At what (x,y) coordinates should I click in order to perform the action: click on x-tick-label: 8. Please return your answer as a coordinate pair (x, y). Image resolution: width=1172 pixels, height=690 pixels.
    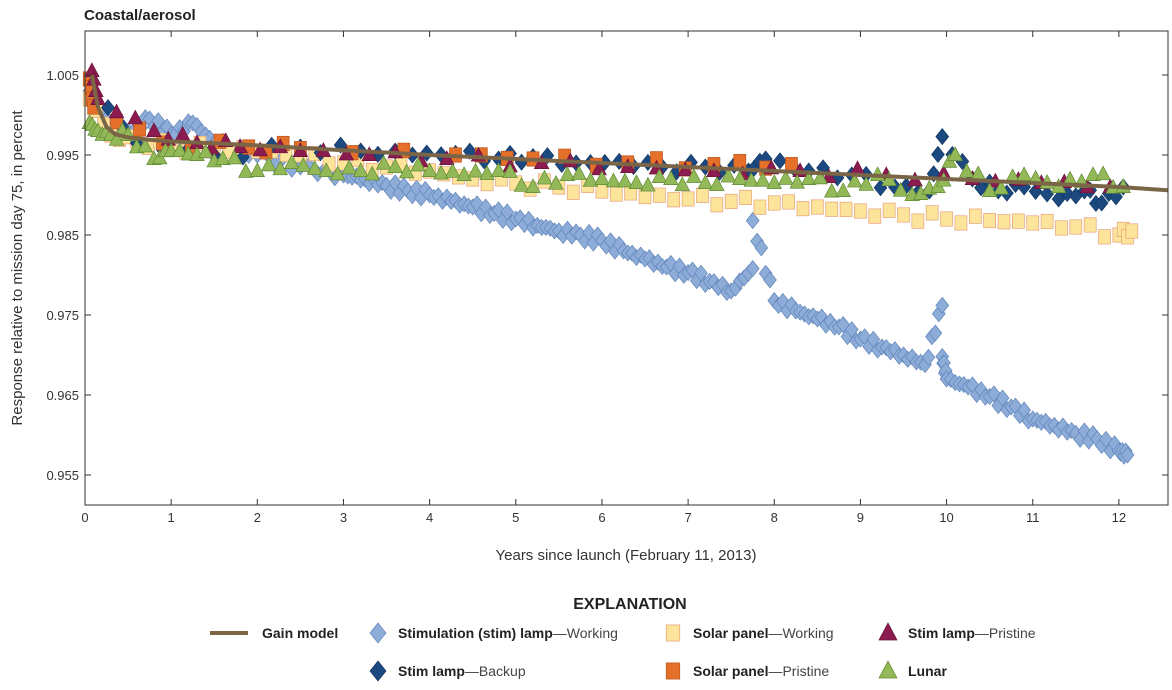
    Looking at the image, I should click on (774, 517).